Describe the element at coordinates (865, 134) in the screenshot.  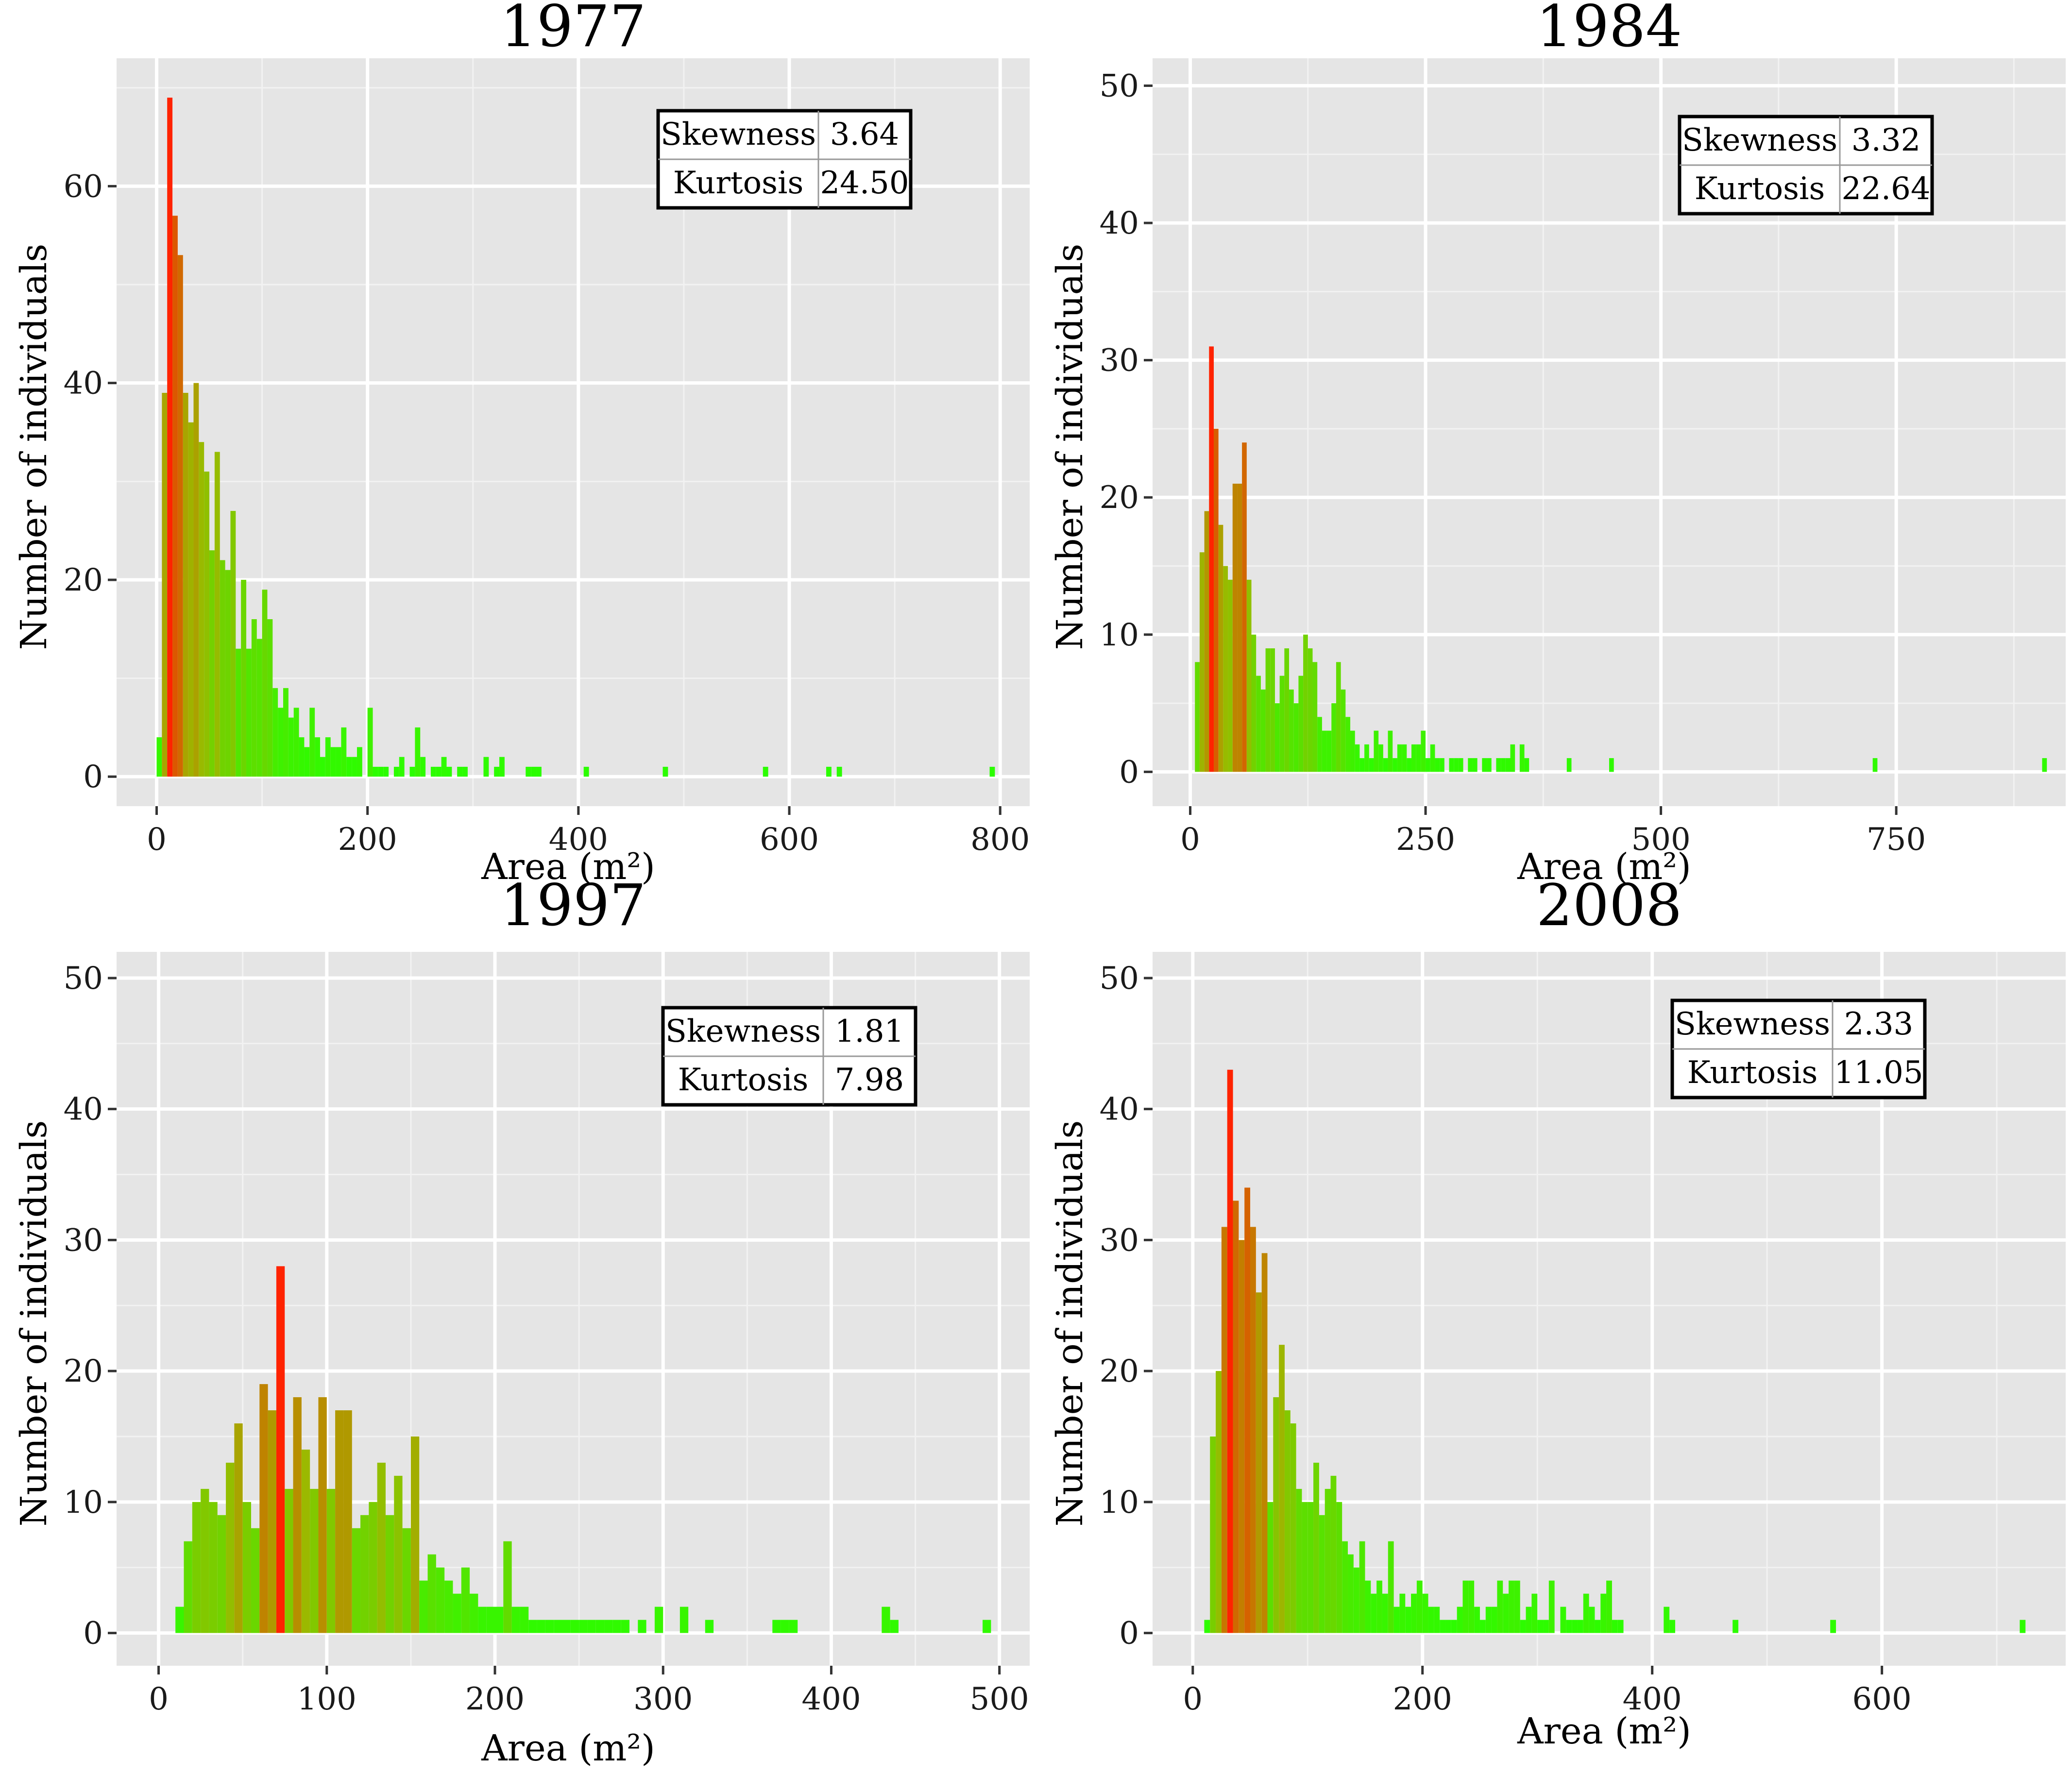
I see `skewness-value: 3.64` at that location.